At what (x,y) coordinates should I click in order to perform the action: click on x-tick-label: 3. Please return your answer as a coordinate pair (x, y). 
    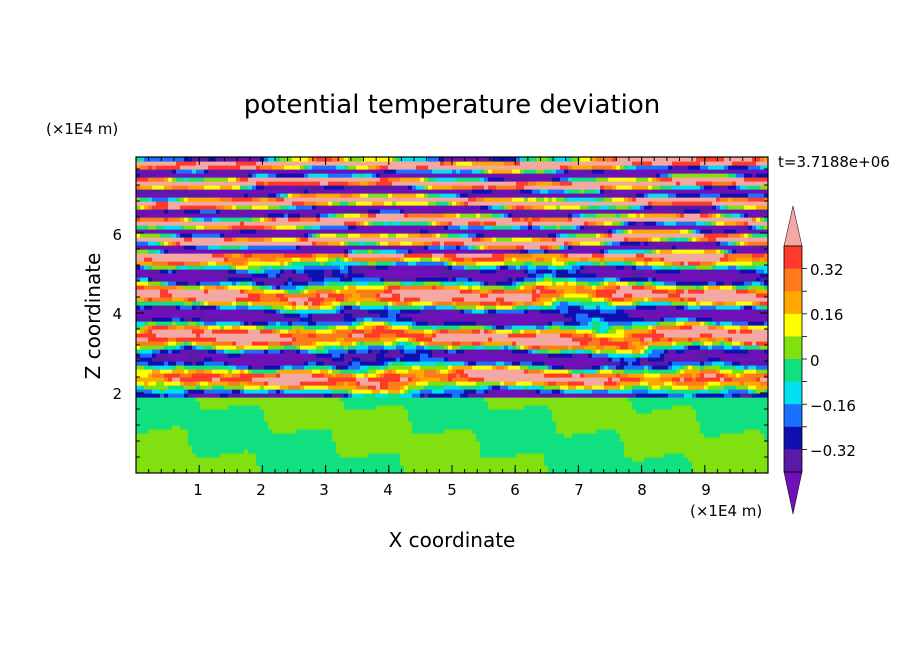
    Looking at the image, I should click on (324, 490).